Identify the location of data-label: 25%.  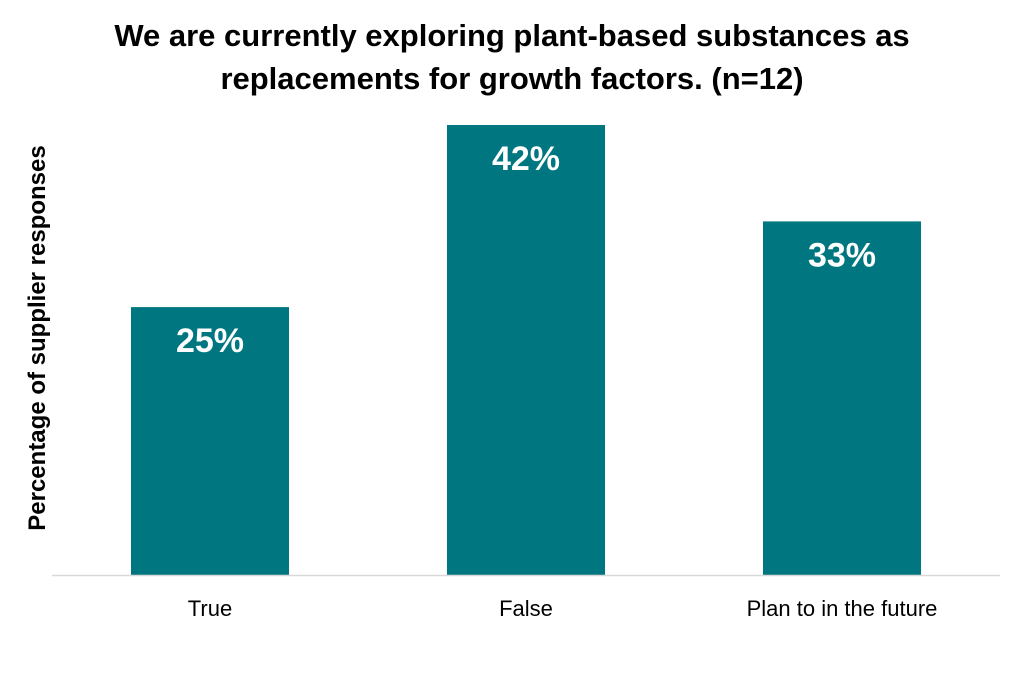
(210, 341).